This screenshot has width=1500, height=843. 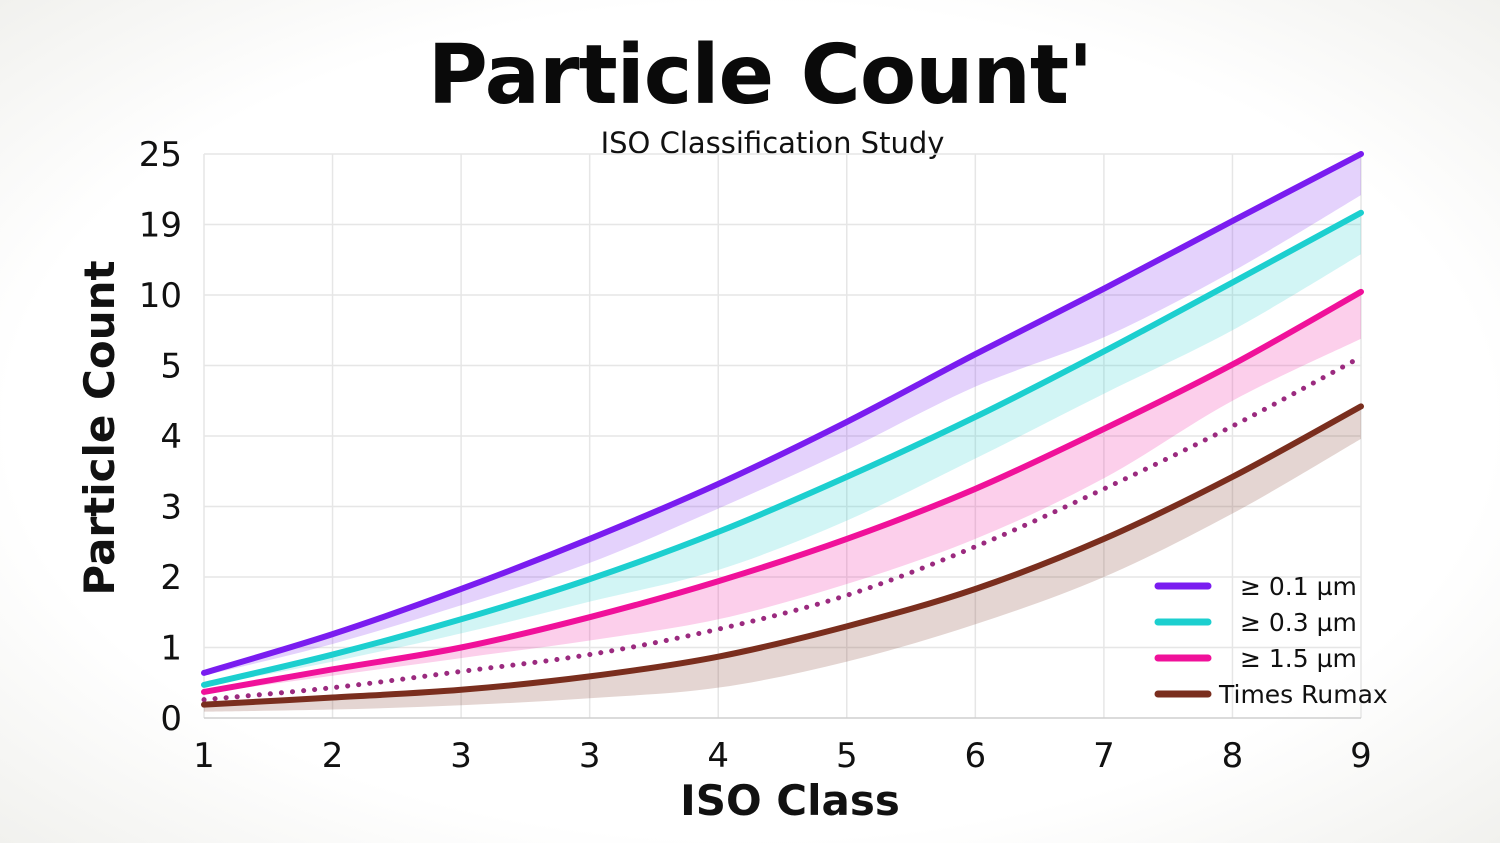 What do you see at coordinates (760, 75) in the screenshot?
I see `chart-title: Particle Count'` at bounding box center [760, 75].